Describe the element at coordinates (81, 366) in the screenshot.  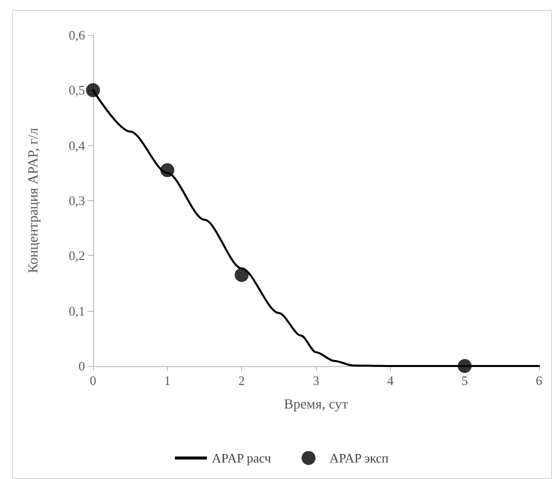
I see `y-tick-label: 0` at that location.